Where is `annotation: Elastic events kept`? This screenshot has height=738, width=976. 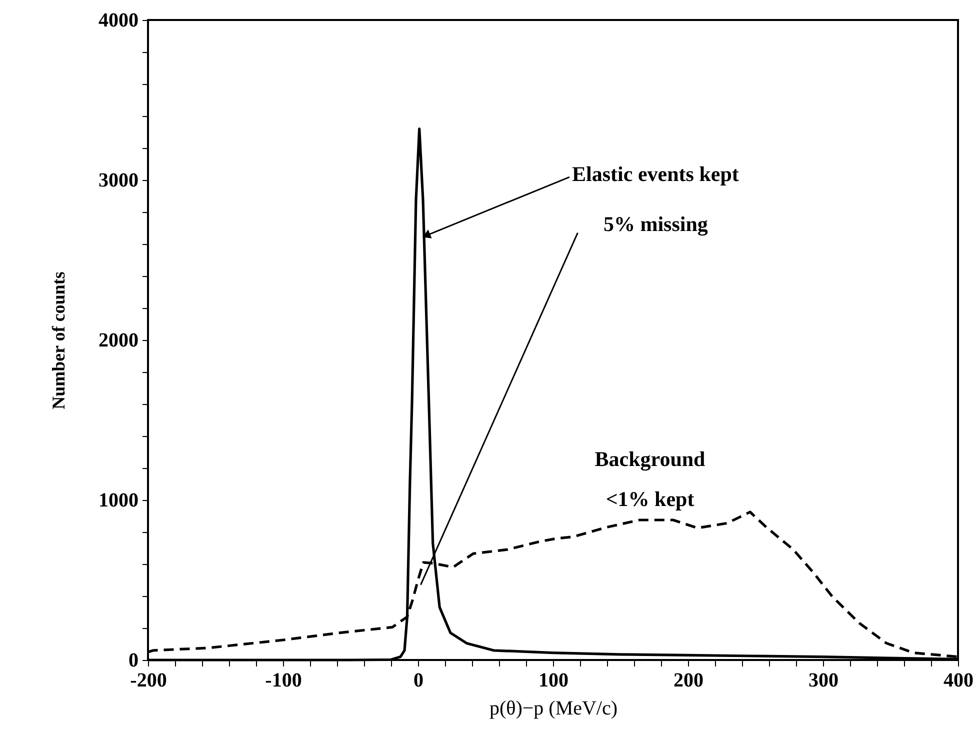 annotation: Elastic events kept is located at coordinates (655, 174).